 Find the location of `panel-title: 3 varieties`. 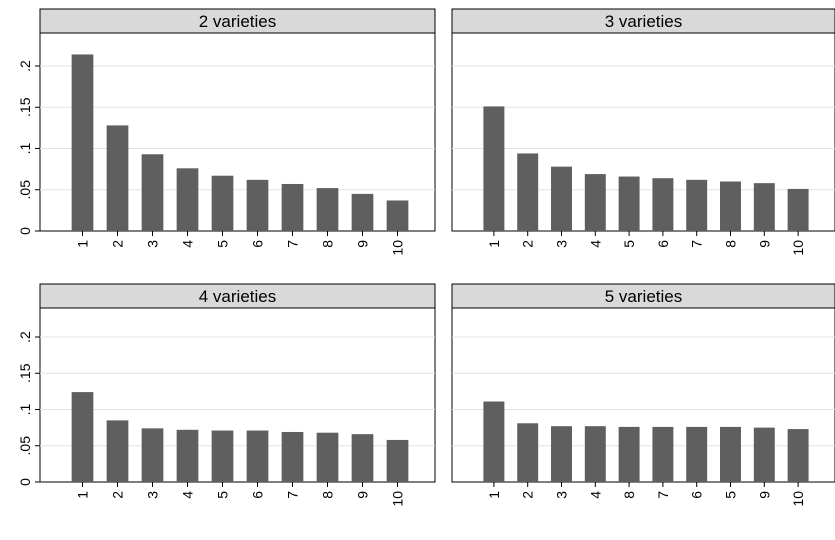

panel-title: 3 varieties is located at coordinates (643, 21).